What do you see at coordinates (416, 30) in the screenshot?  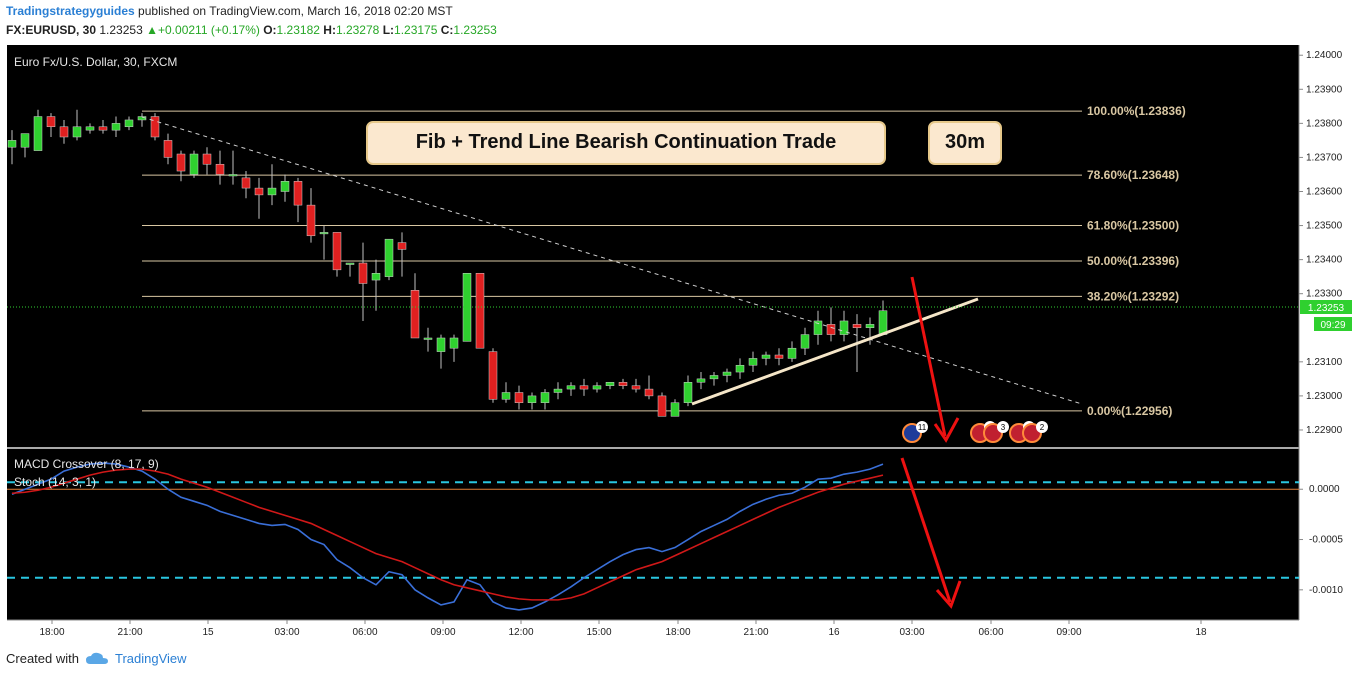 I see `low-value: 1.23175` at bounding box center [416, 30].